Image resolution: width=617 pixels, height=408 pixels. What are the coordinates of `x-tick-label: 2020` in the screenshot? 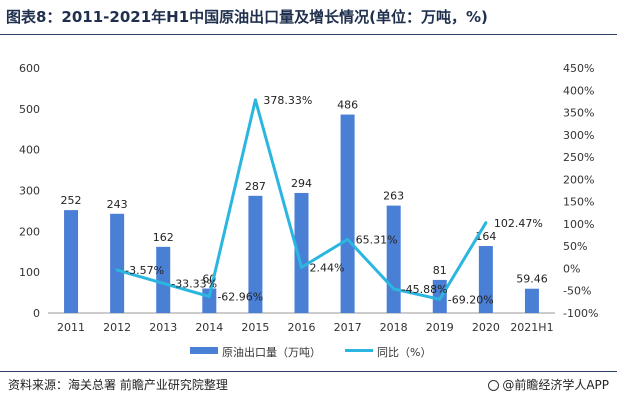 It's located at (486, 327).